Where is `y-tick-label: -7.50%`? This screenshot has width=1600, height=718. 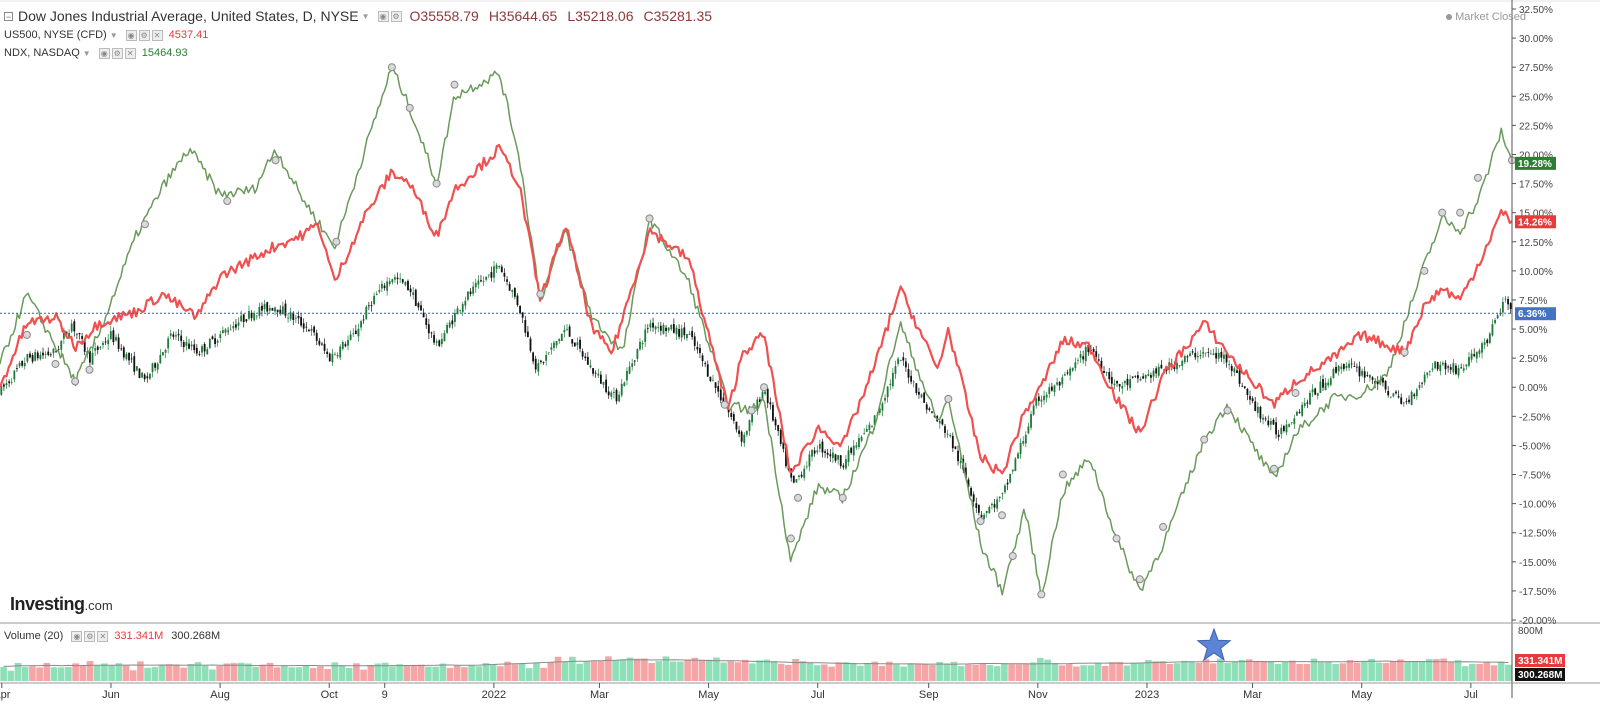
y-tick-label: -7.50% is located at coordinates (1535, 476).